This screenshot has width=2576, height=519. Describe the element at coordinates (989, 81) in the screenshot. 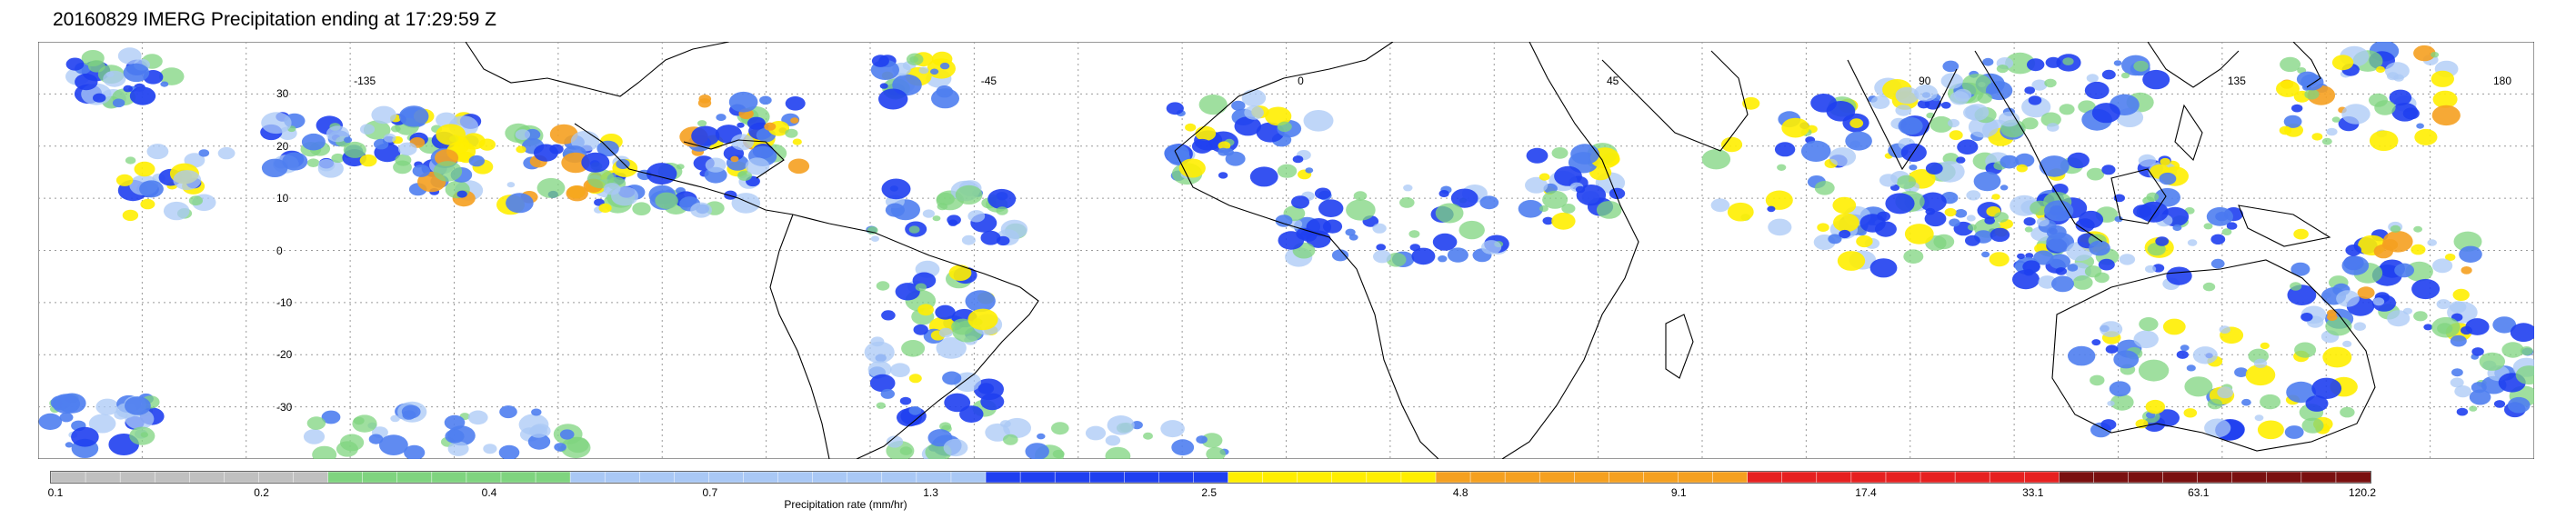

I see `lon-label: -45` at that location.